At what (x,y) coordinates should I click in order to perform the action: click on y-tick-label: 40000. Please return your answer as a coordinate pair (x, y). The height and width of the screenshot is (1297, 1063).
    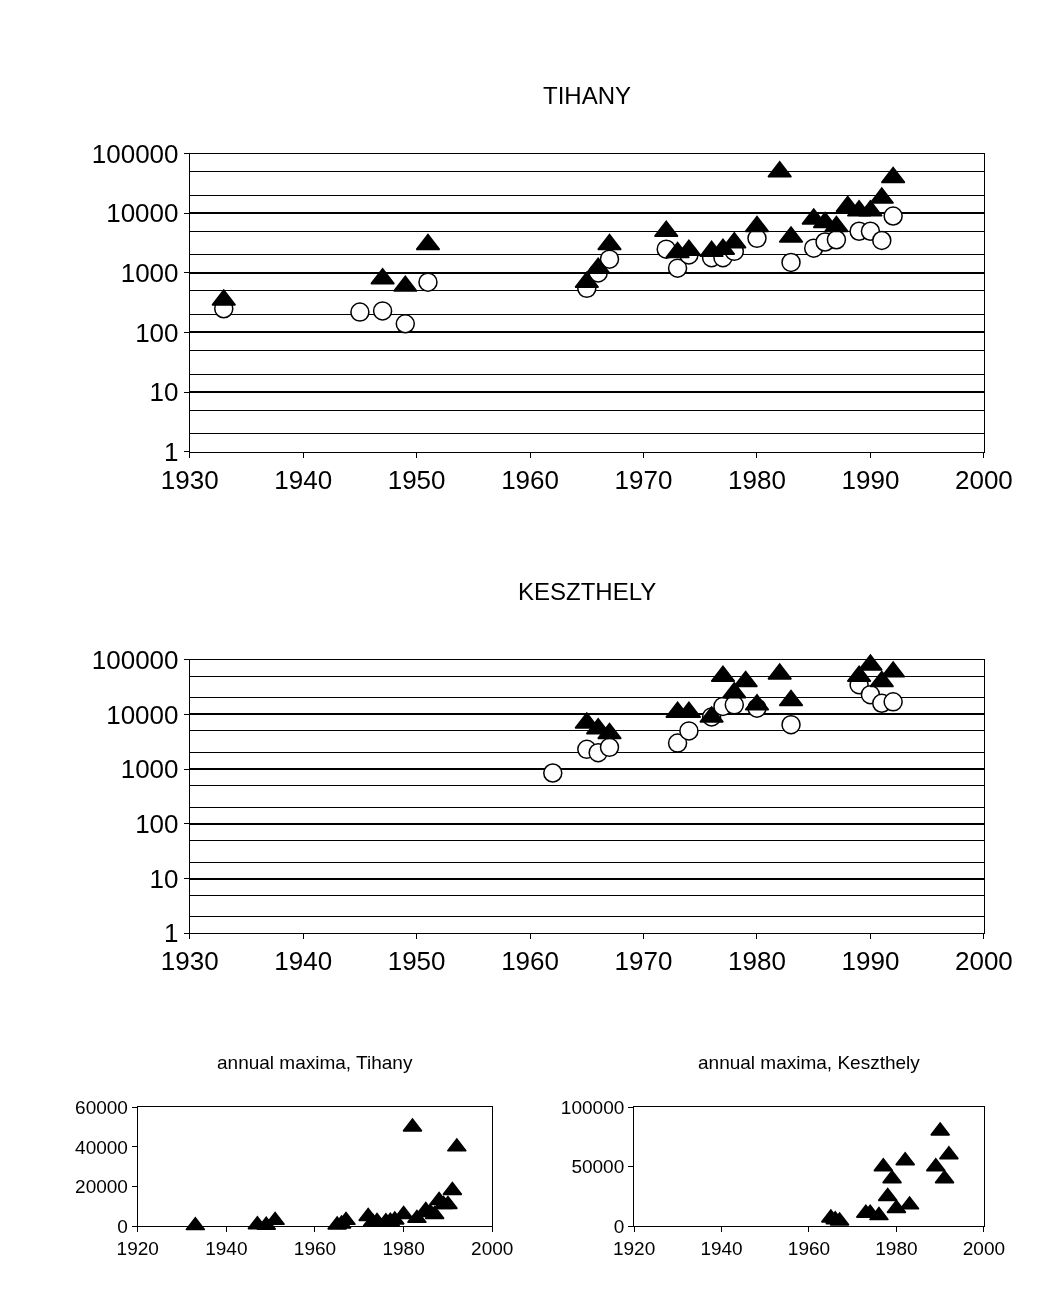
    Looking at the image, I should click on (101, 1147).